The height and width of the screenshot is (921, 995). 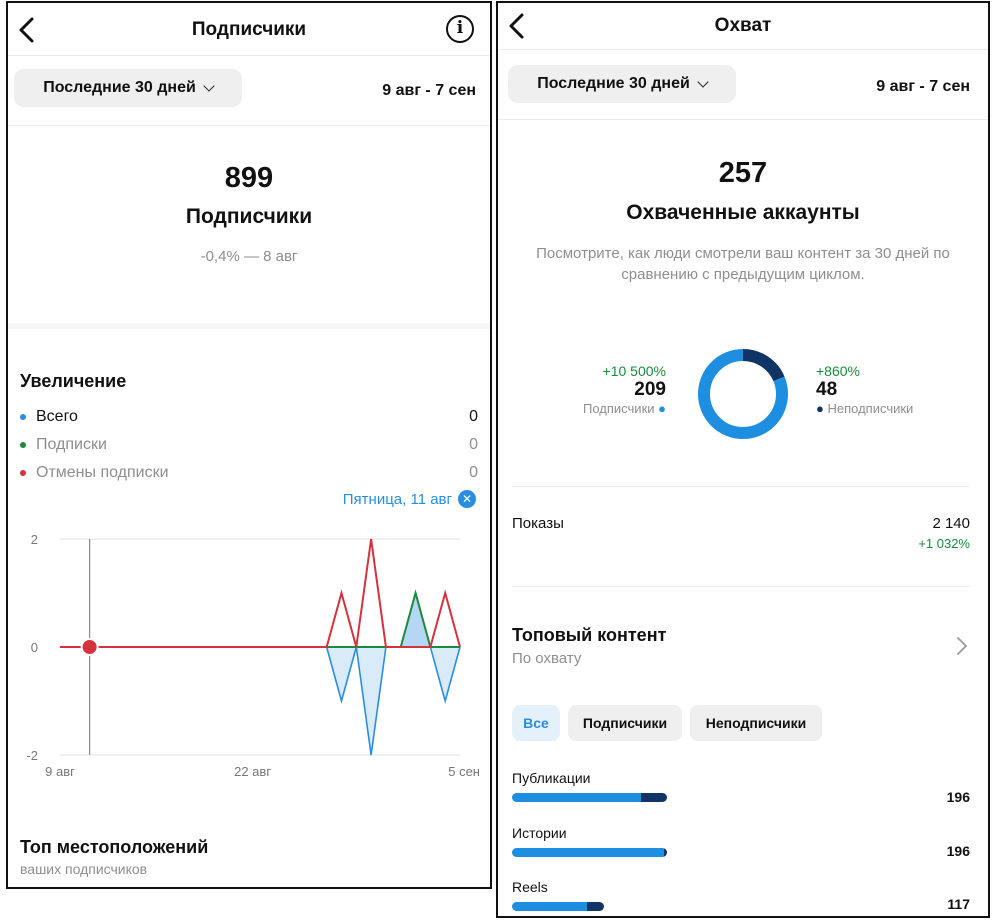 I want to click on top-content-subtitle: По охвату, so click(x=547, y=658).